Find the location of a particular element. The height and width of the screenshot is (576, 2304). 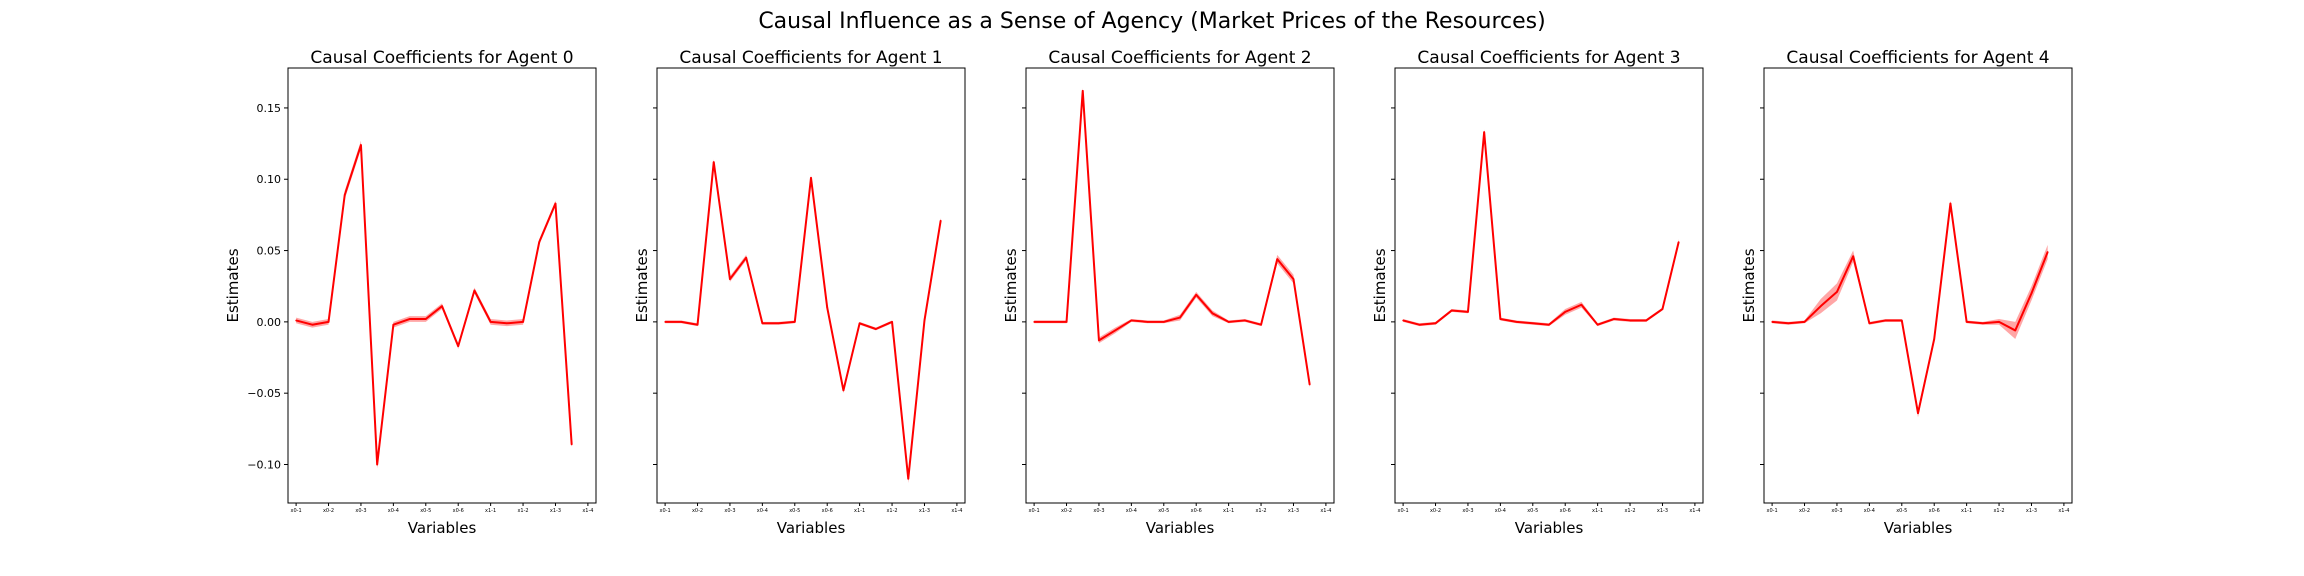

confidence-band is located at coordinates (1910, 309).